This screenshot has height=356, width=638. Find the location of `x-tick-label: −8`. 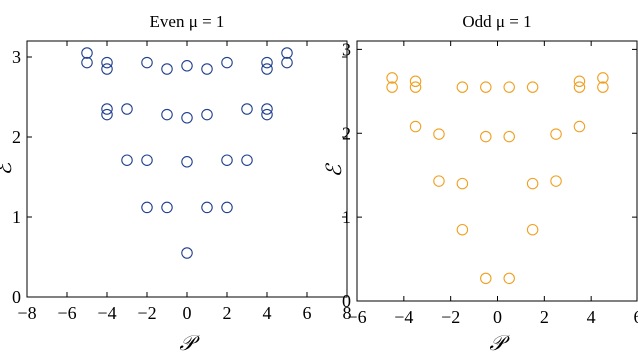

x-tick-label: −8 is located at coordinates (26, 313).